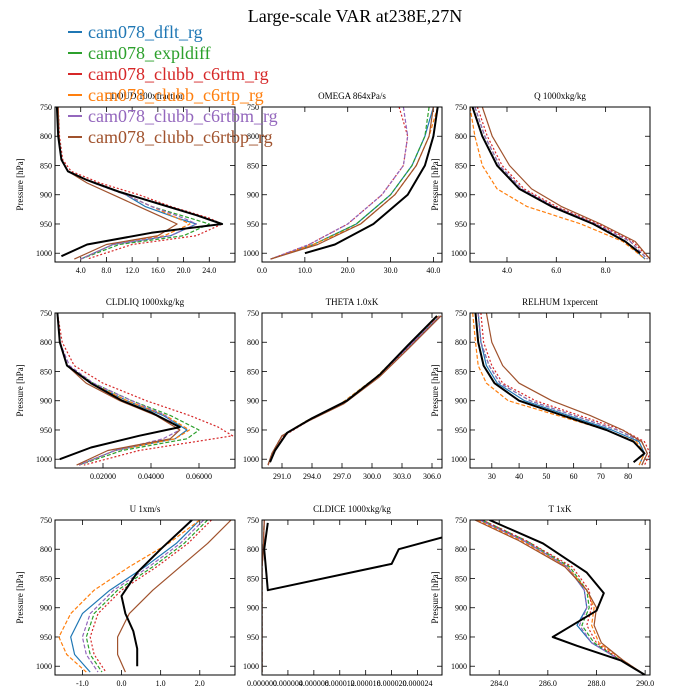  What do you see at coordinates (145, 509) in the screenshot?
I see `panel-title: U 1xm/s` at bounding box center [145, 509].